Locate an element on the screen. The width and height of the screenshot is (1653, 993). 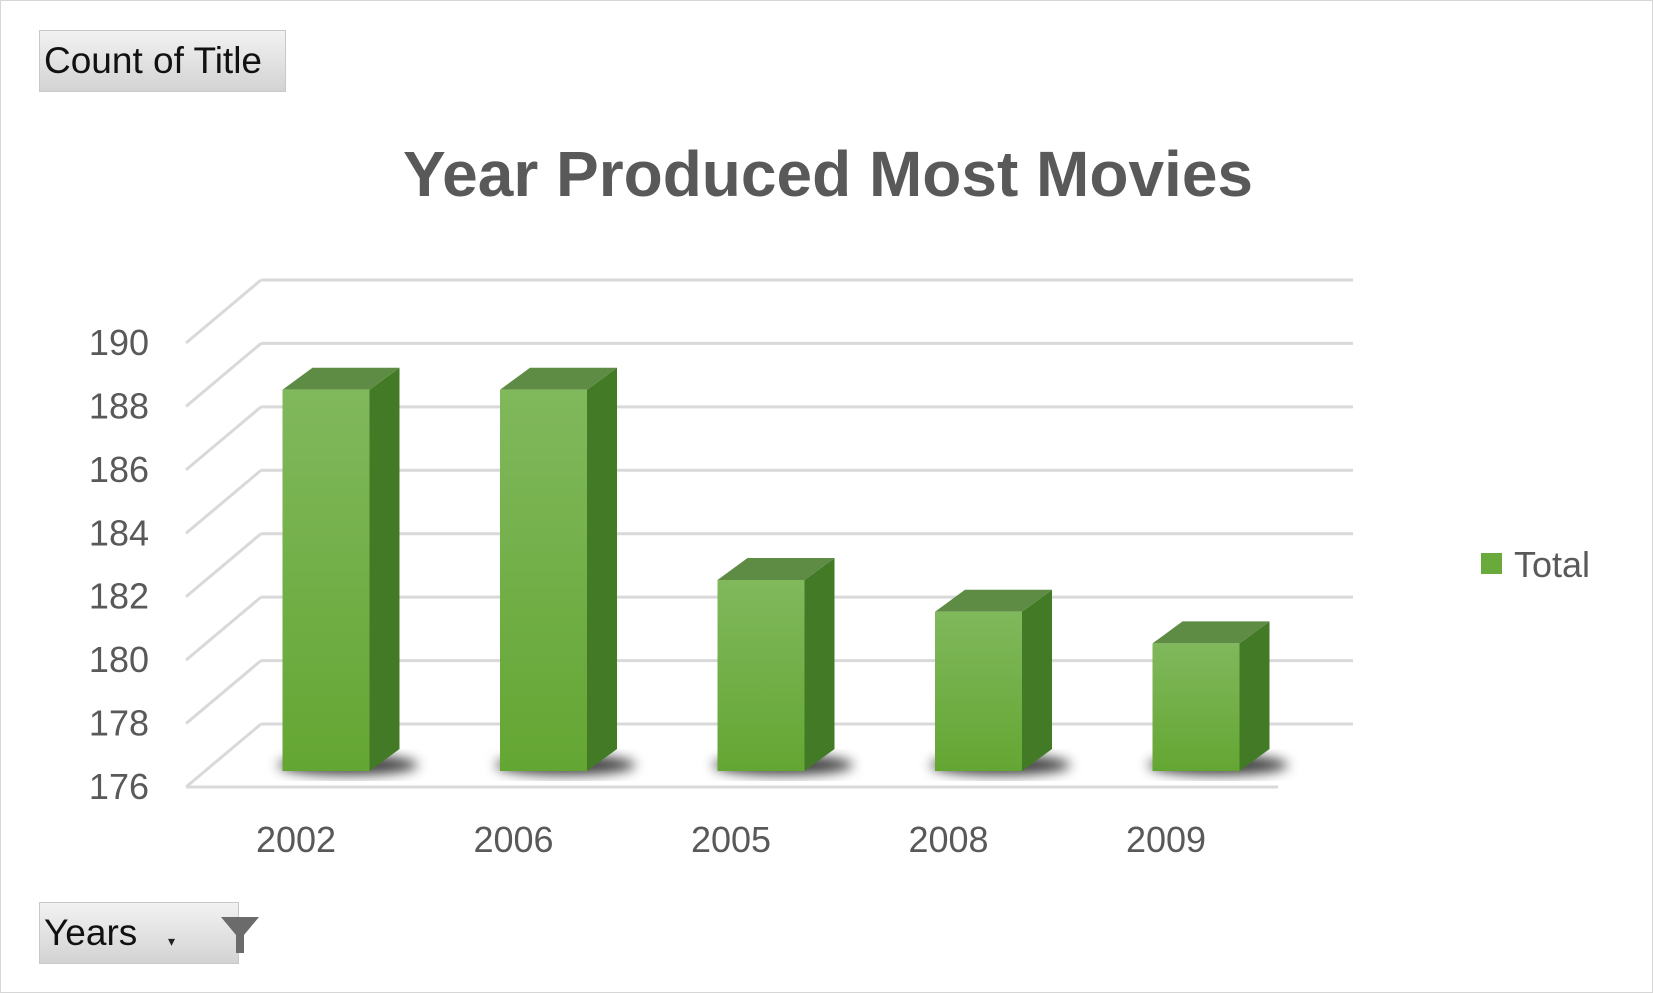
chart-title: Year Produced Most Movies is located at coordinates (828, 174).